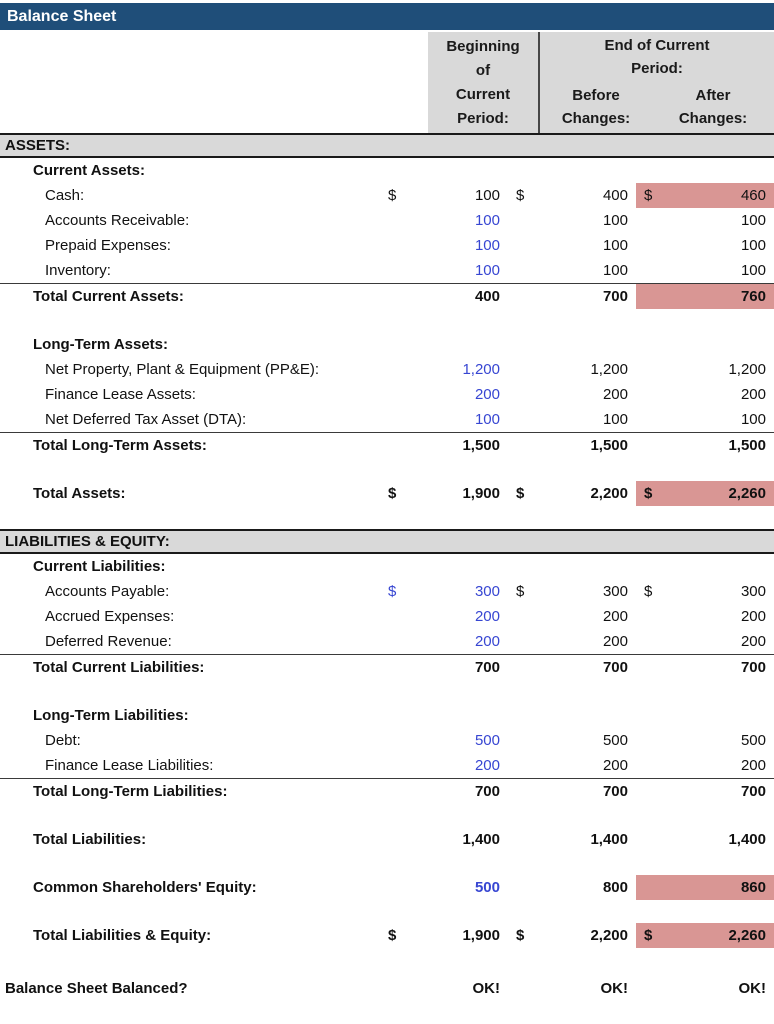 The height and width of the screenshot is (1024, 774). What do you see at coordinates (596, 107) in the screenshot?
I see `column-header-before-changes: Before Changes:` at bounding box center [596, 107].